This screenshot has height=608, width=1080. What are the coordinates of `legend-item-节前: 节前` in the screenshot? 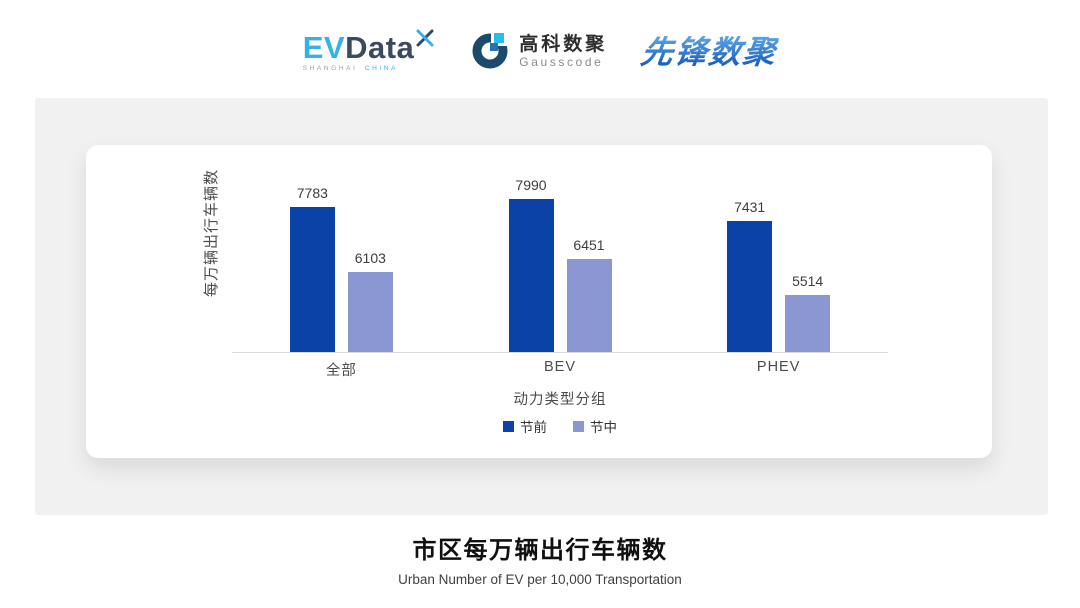 It's located at (525, 426).